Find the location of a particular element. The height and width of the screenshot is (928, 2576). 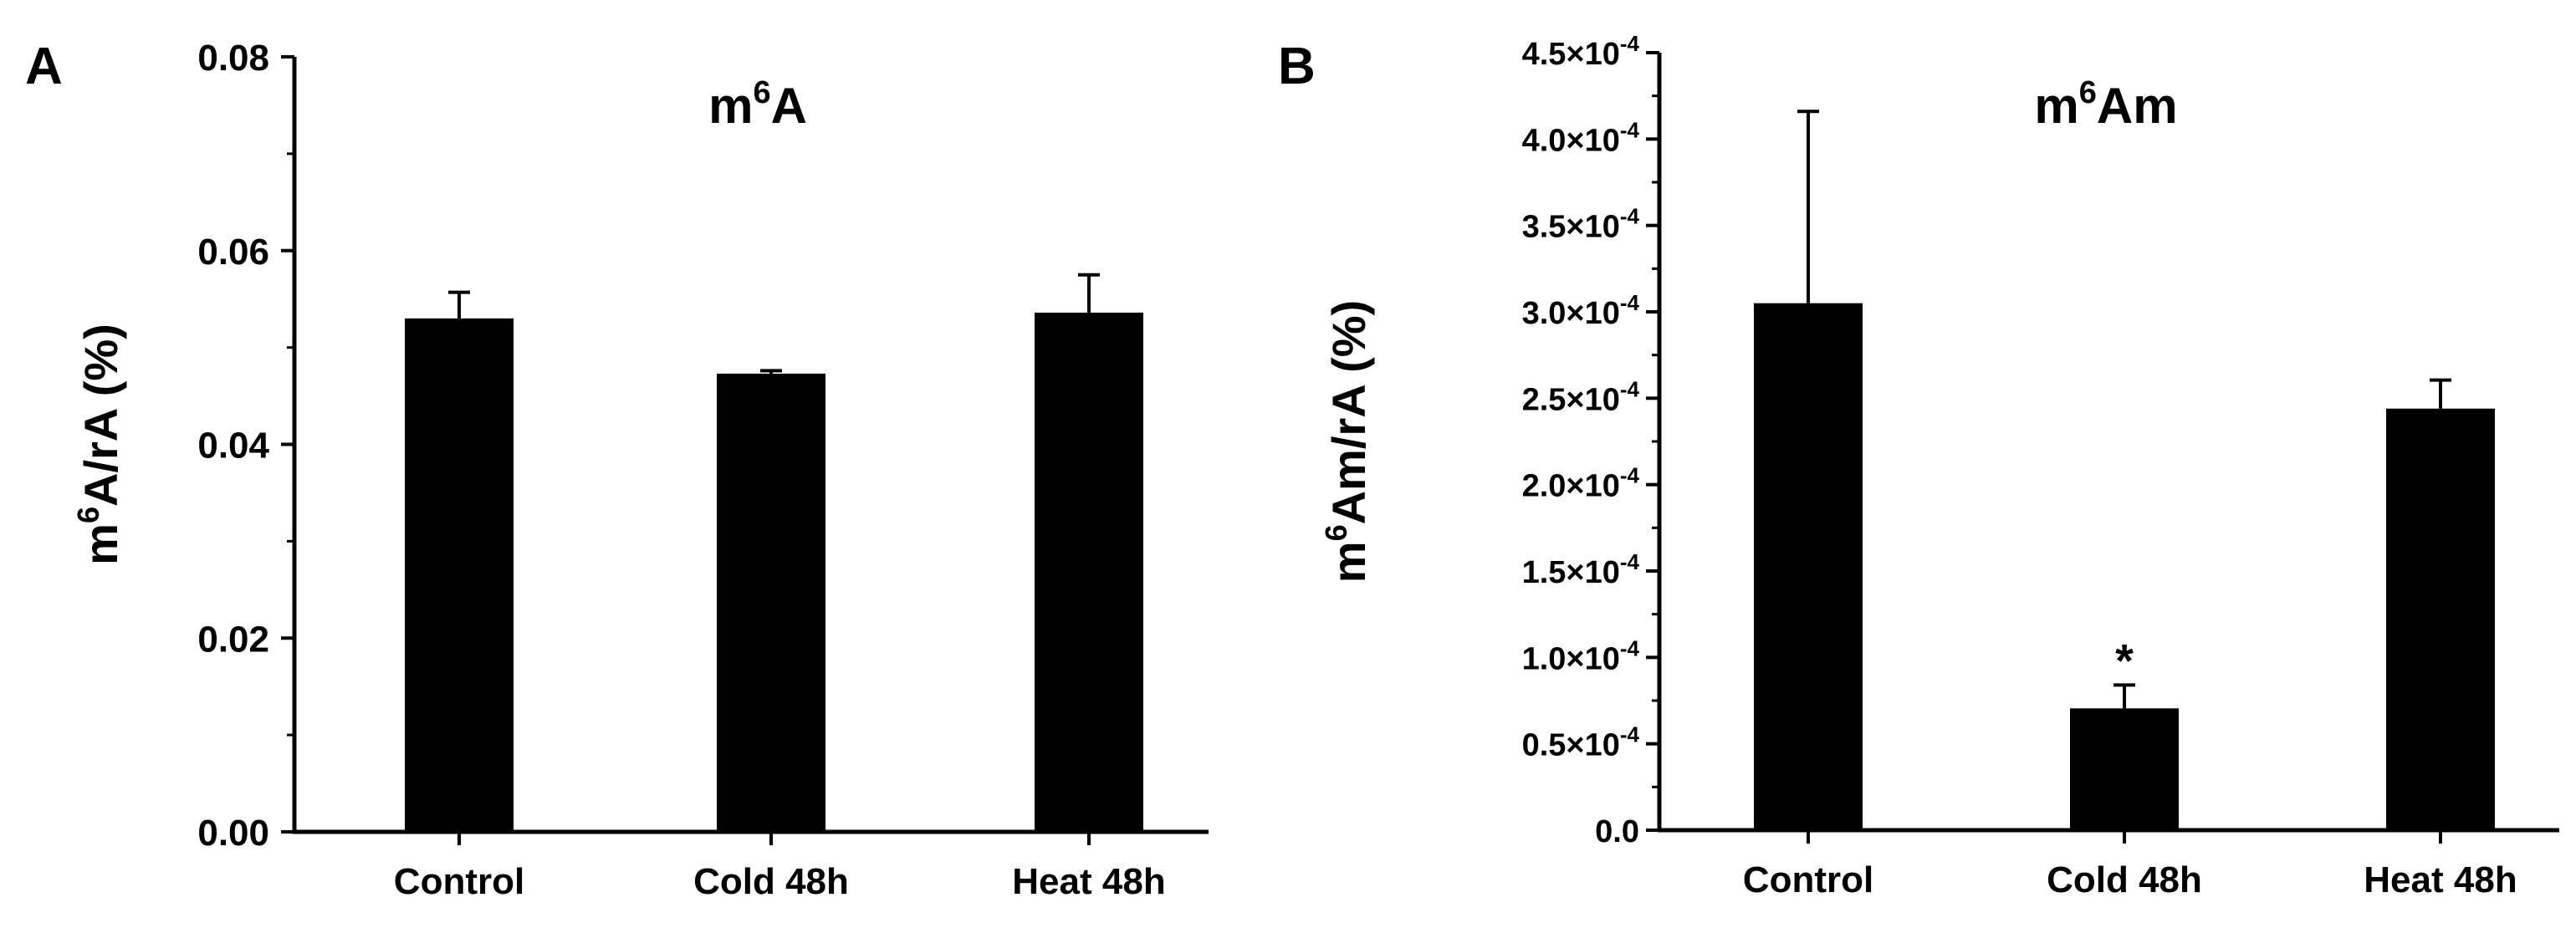

y-tick-label: 2.0×10⁻⁴ is located at coordinates (1581, 483).